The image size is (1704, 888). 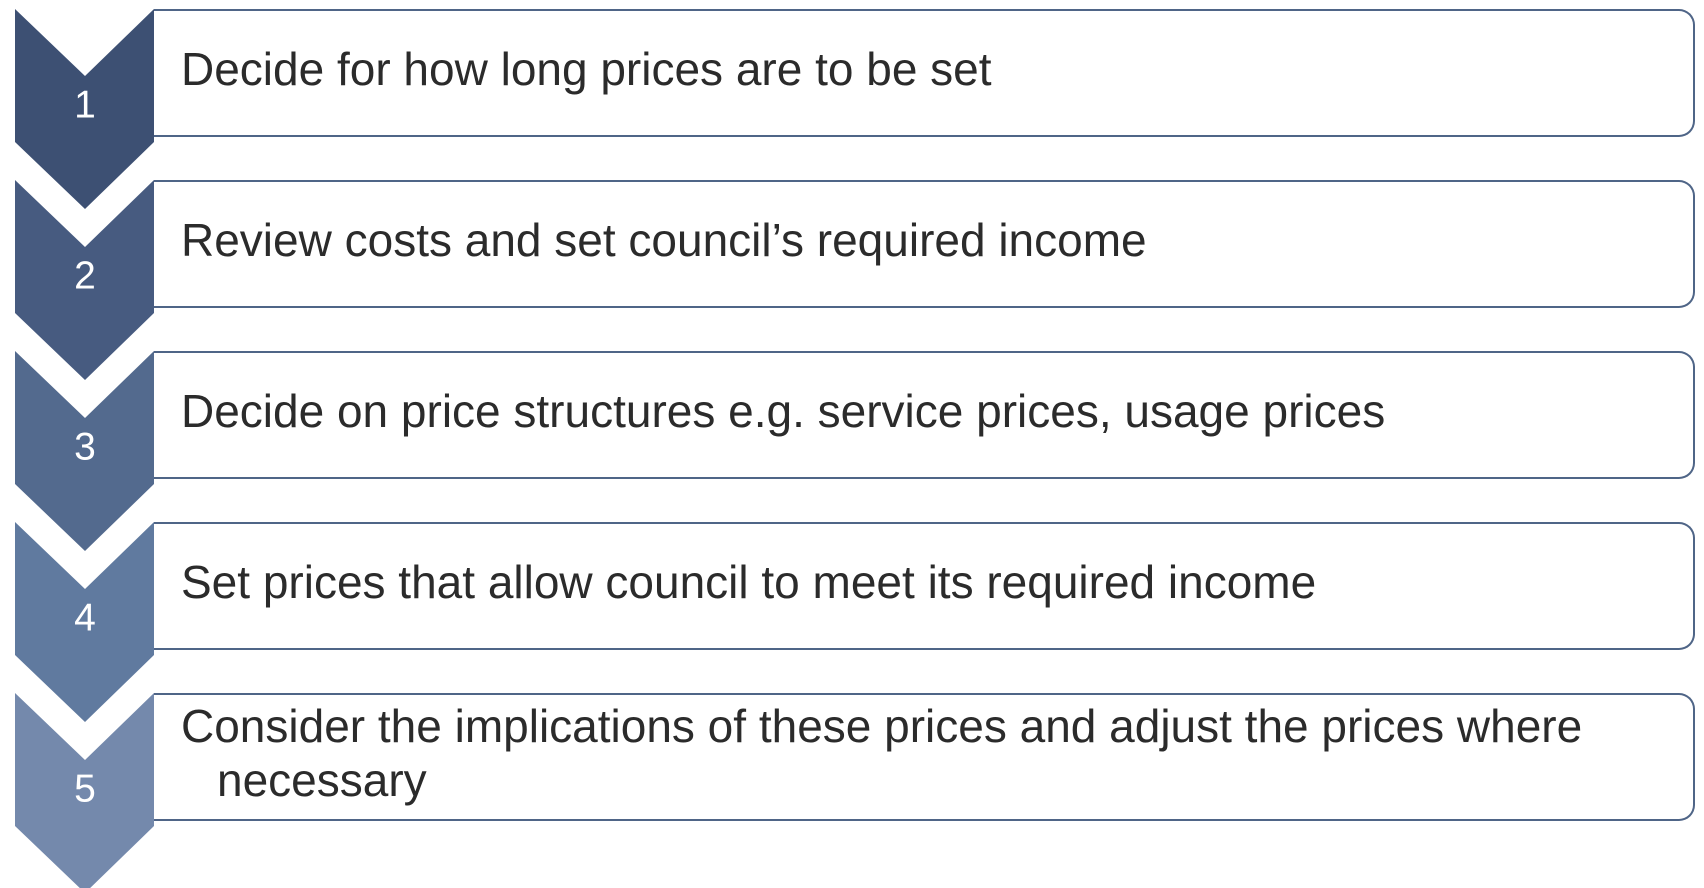 What do you see at coordinates (85, 617) in the screenshot?
I see `step-number: 4` at bounding box center [85, 617].